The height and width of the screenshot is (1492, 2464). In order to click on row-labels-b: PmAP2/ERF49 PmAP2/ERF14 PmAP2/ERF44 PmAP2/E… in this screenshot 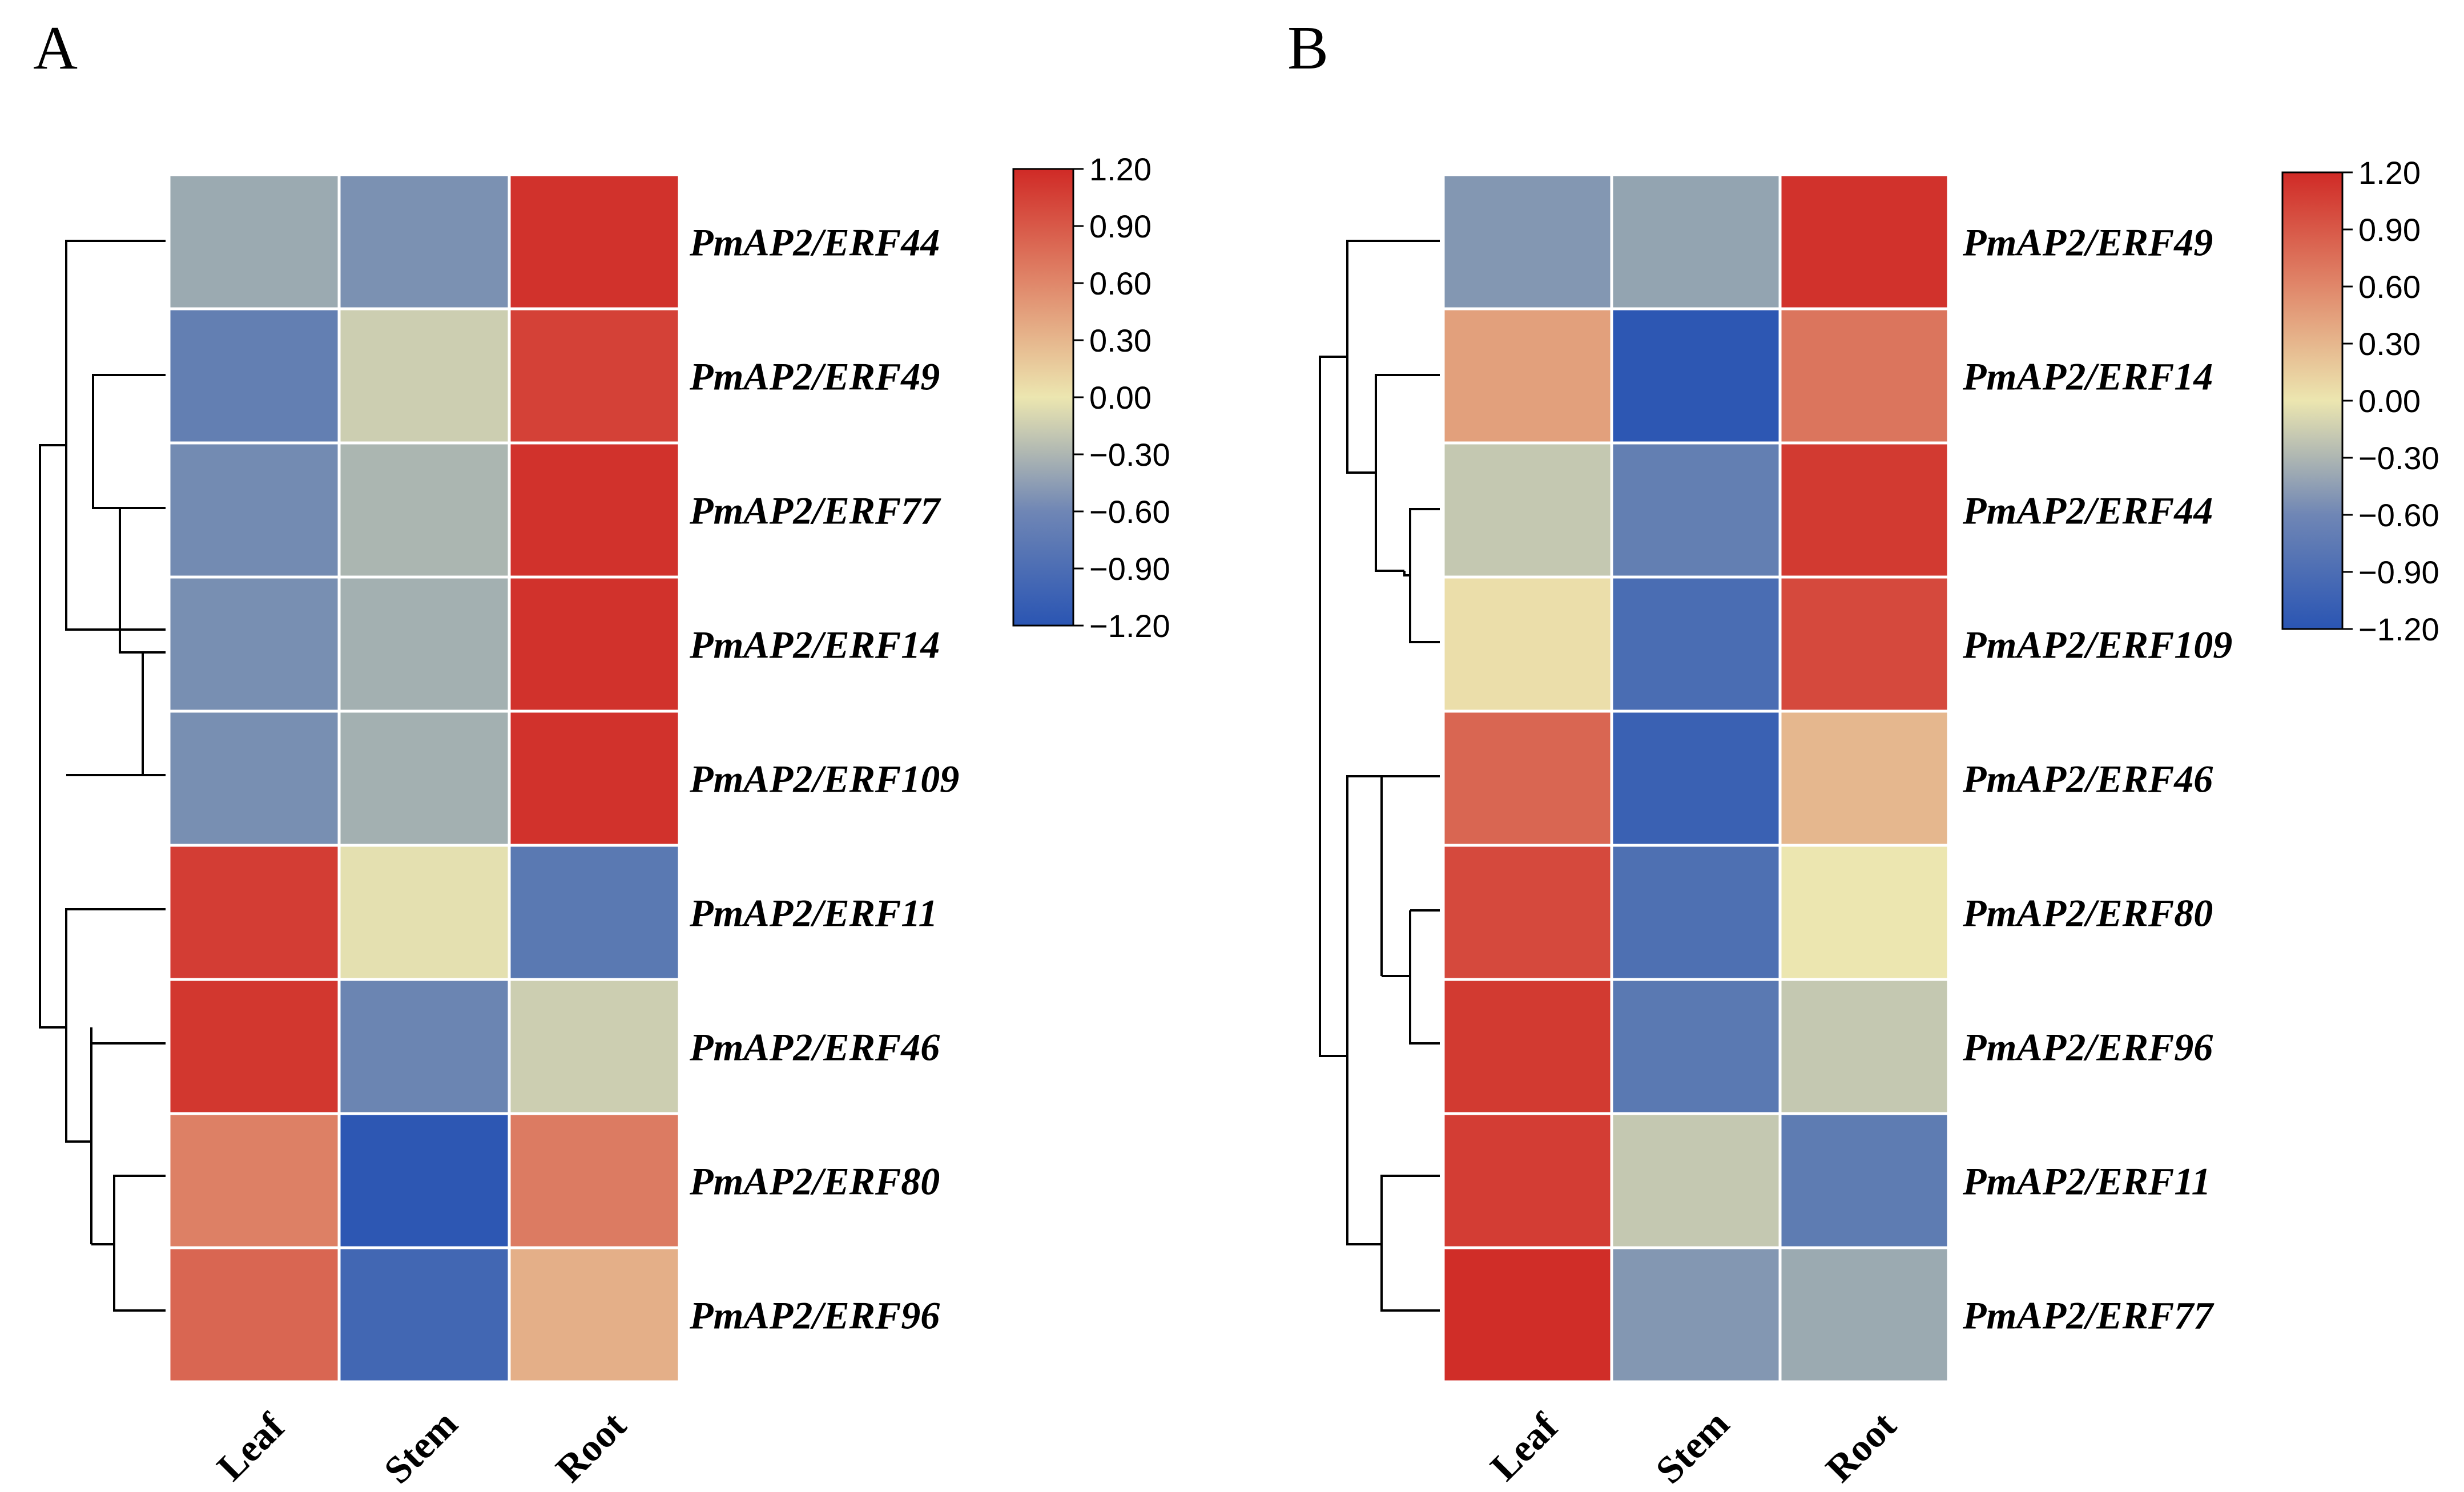, I will do `click(2097, 779)`.